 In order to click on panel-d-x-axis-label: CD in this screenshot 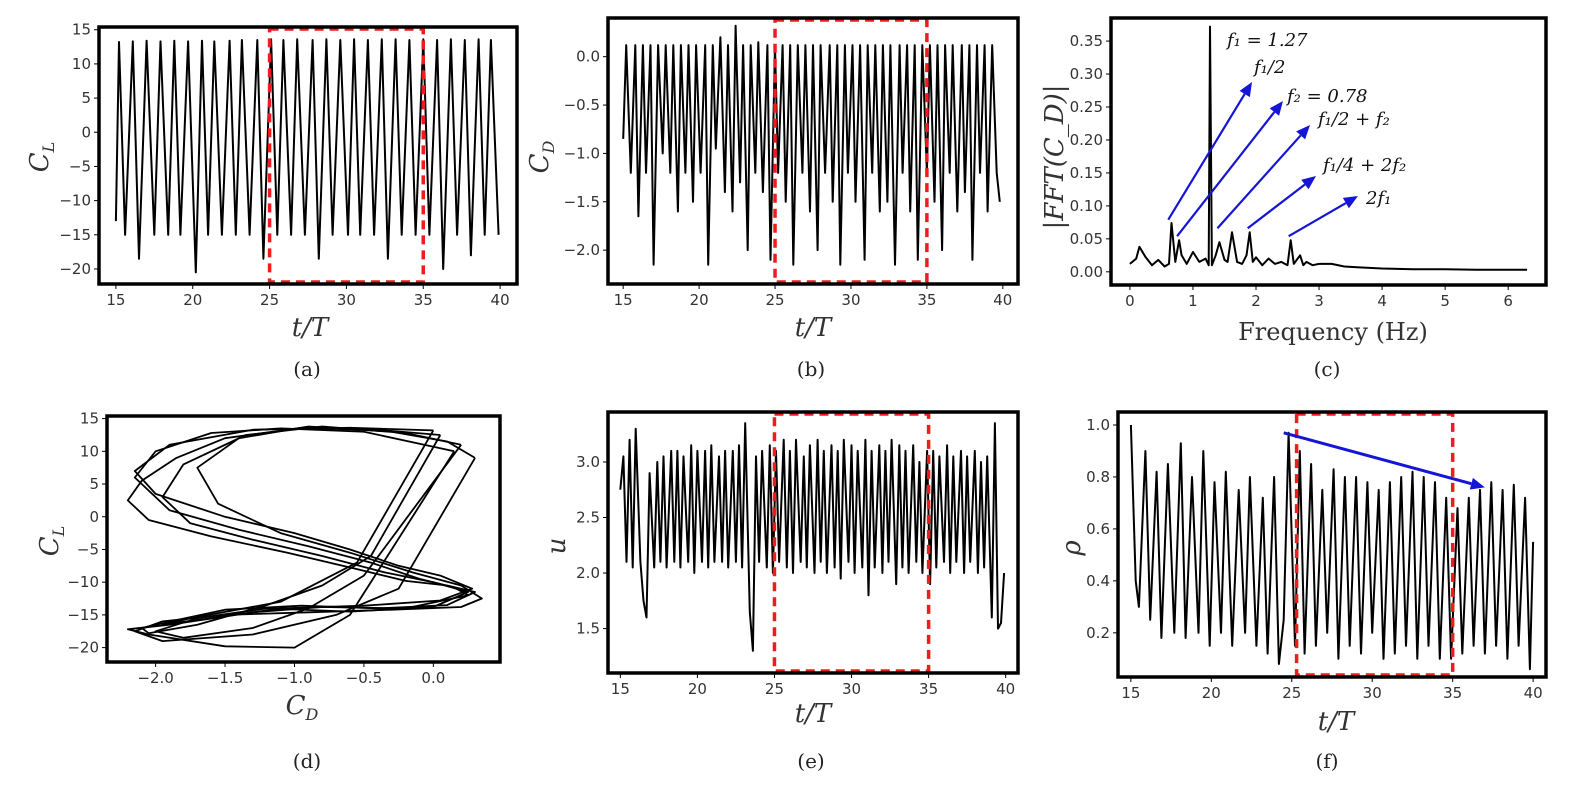, I will do `click(302, 707)`.